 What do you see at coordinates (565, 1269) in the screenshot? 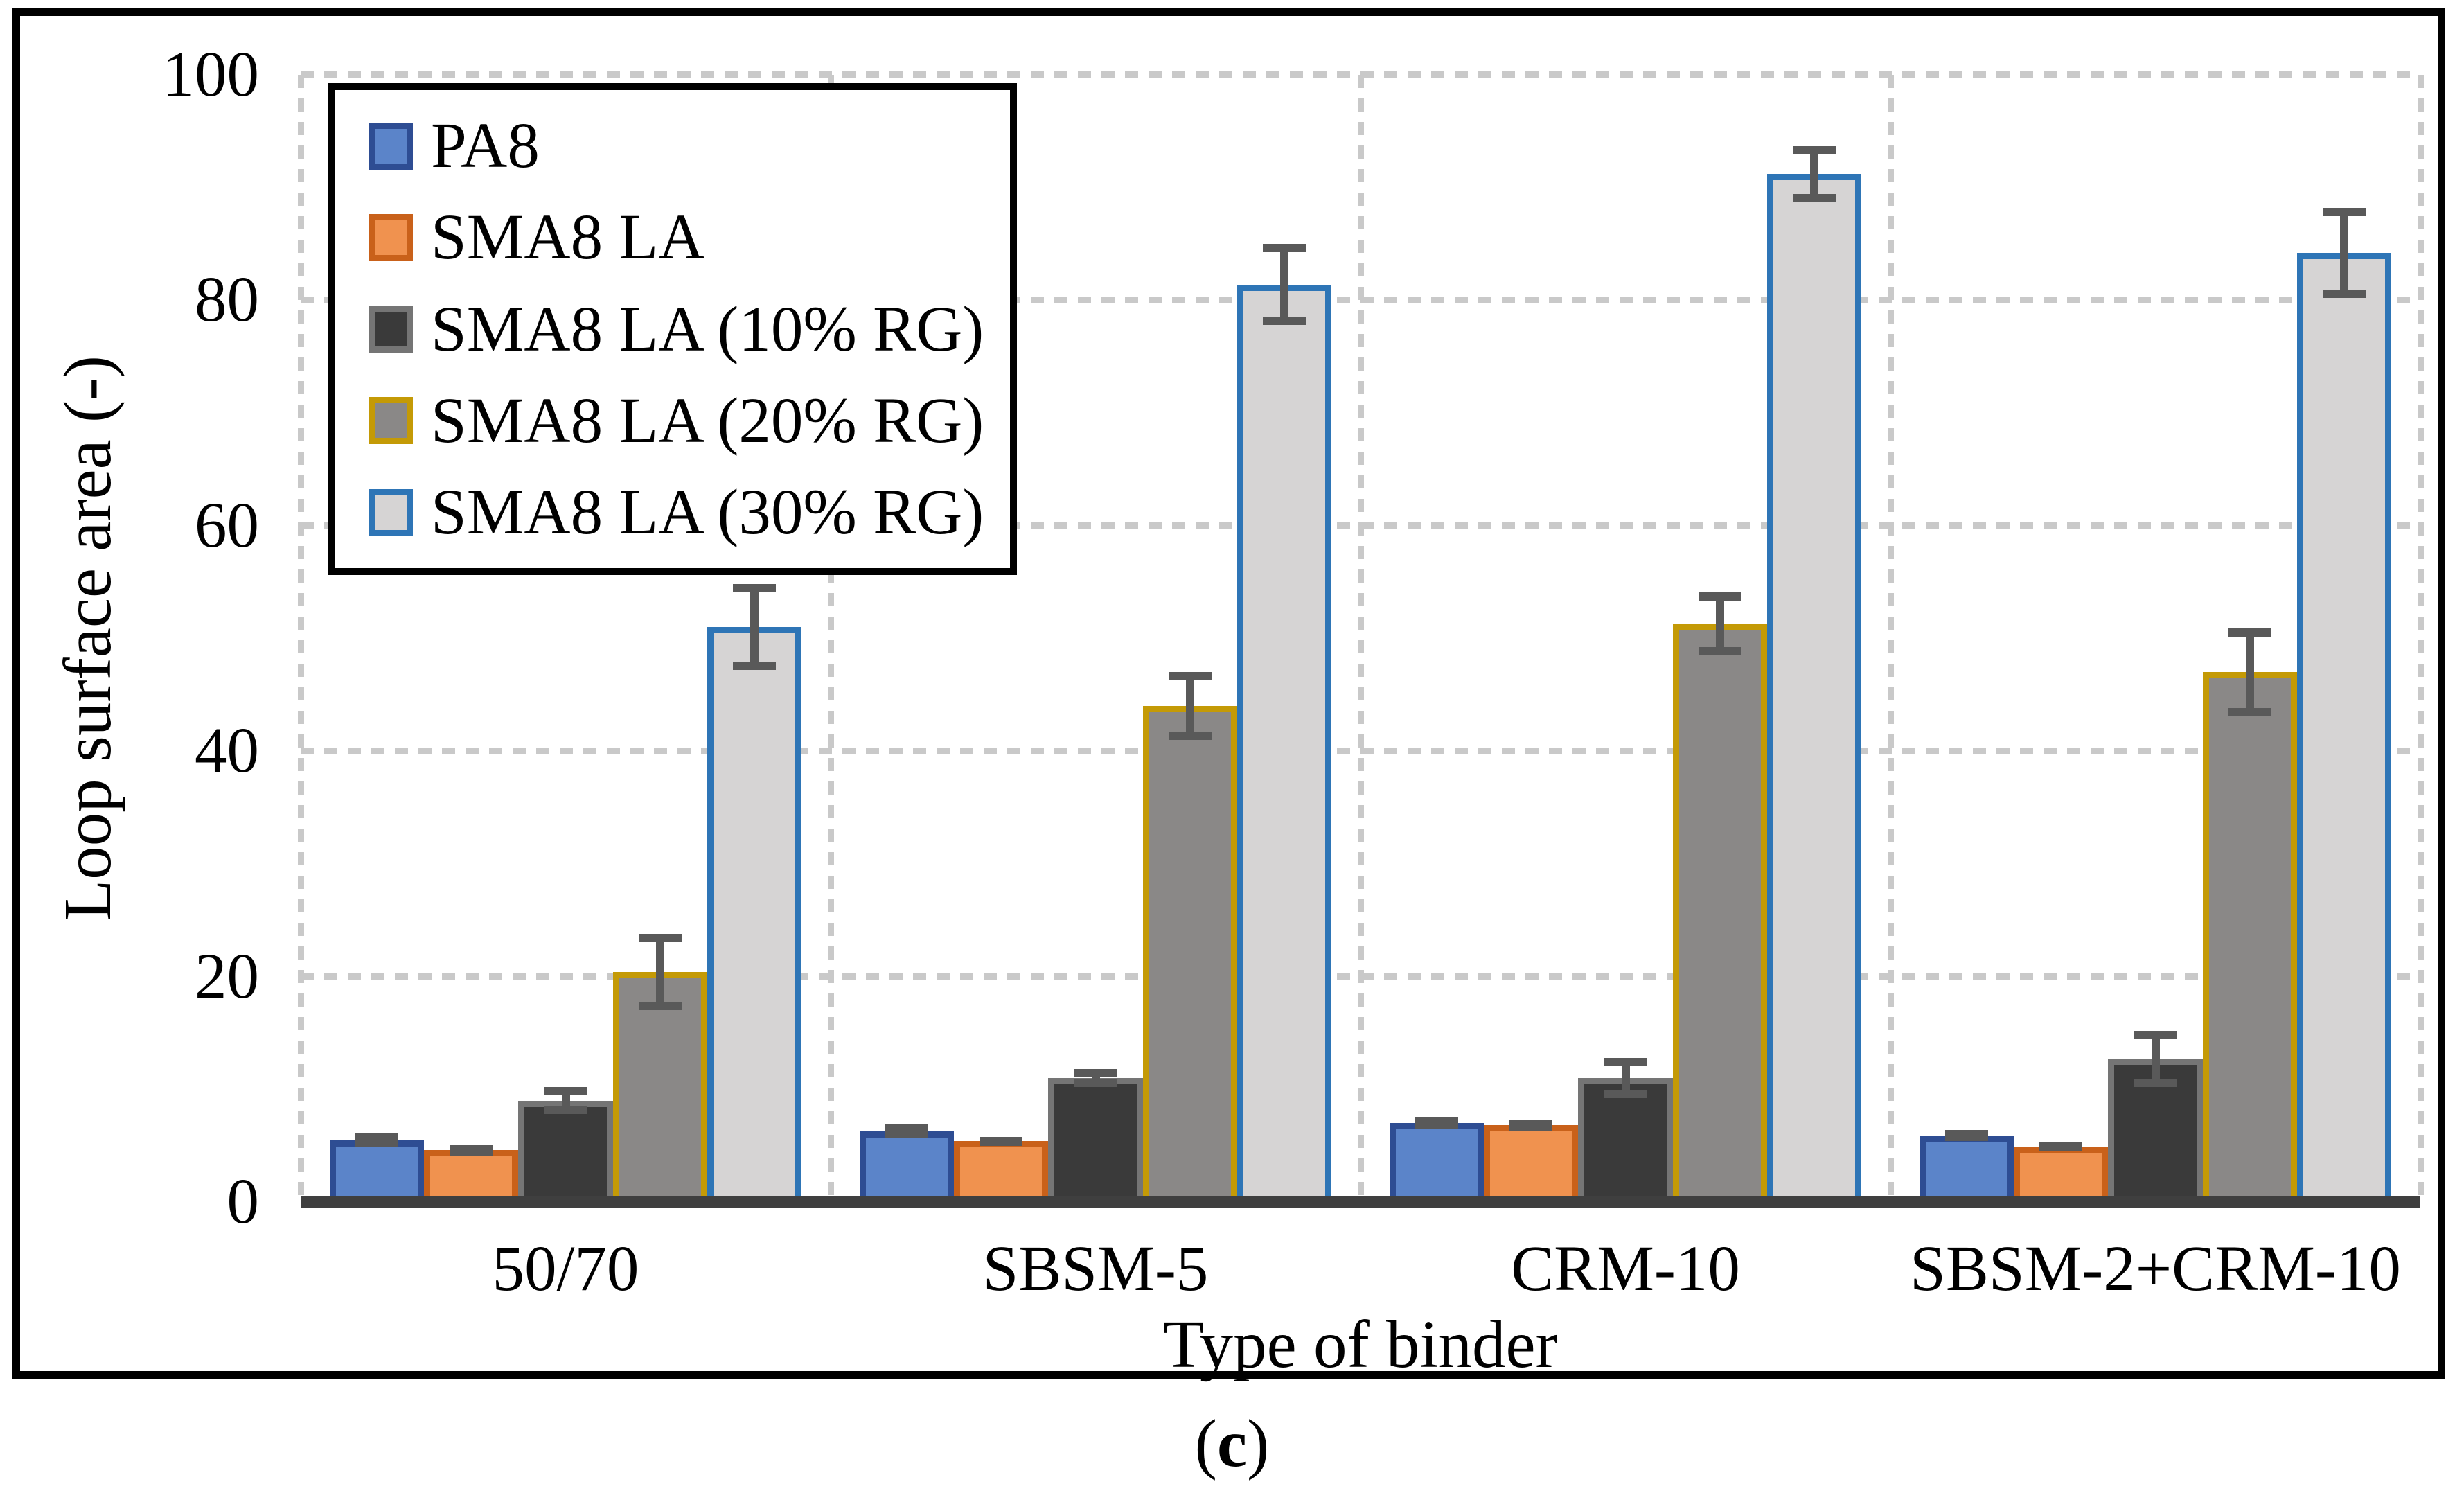
I see `x-tick-label: 50/70` at bounding box center [565, 1269].